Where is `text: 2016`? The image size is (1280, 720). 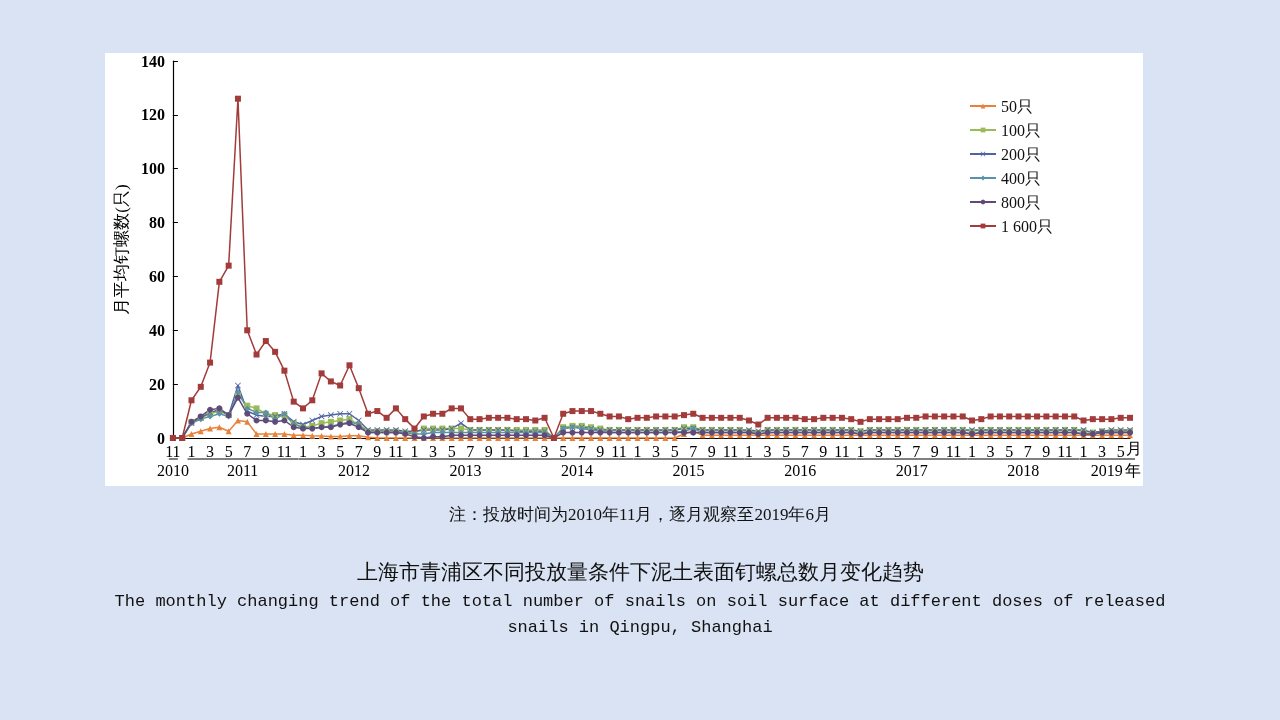
text: 2016 is located at coordinates (800, 470).